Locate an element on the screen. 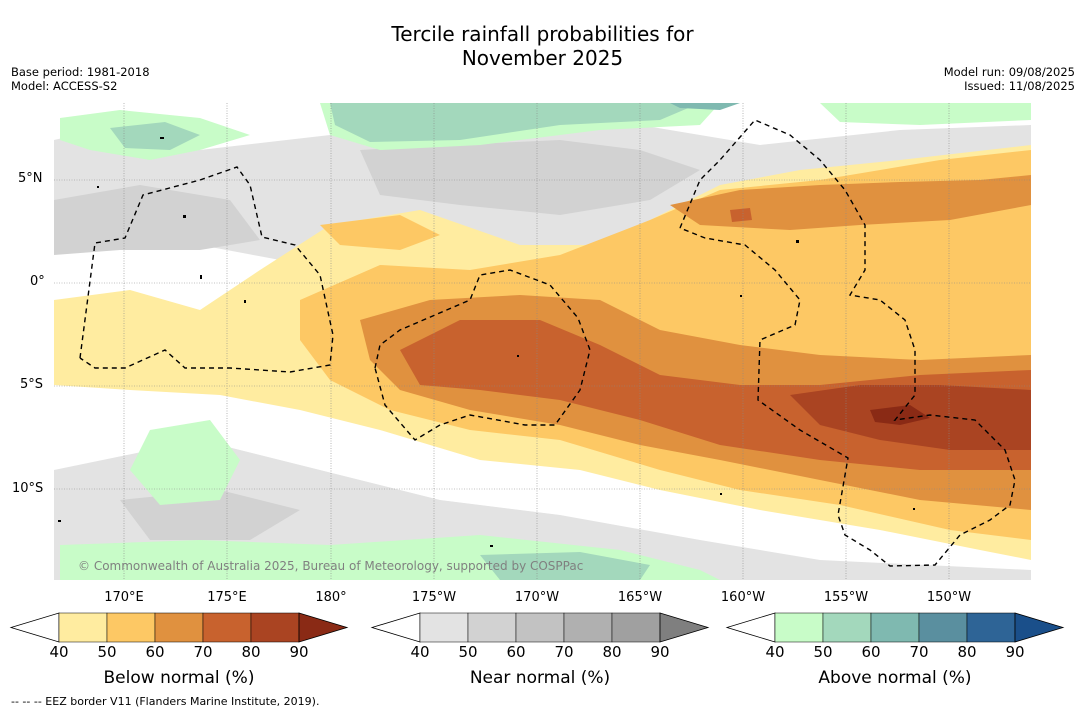 This screenshot has width=1085, height=713. cb1-tick: 90 is located at coordinates (660, 652).